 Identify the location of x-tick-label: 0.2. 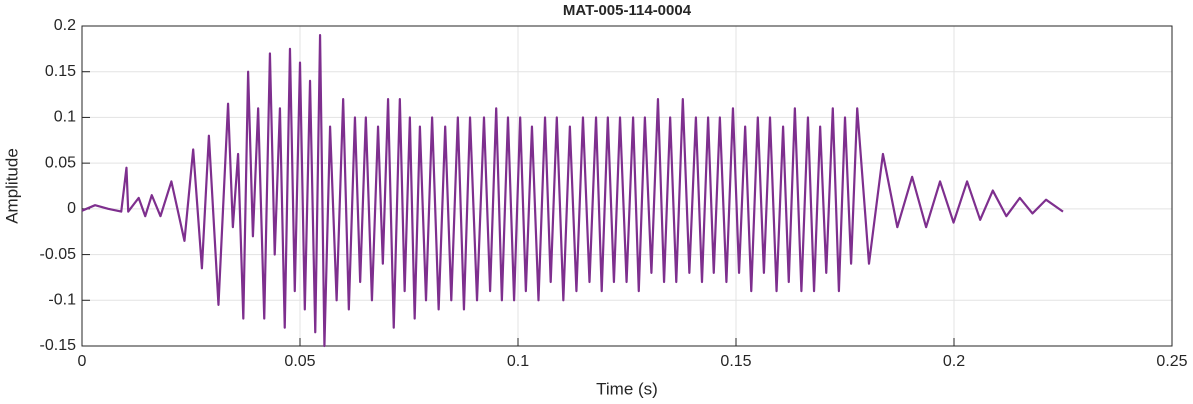
(954, 361).